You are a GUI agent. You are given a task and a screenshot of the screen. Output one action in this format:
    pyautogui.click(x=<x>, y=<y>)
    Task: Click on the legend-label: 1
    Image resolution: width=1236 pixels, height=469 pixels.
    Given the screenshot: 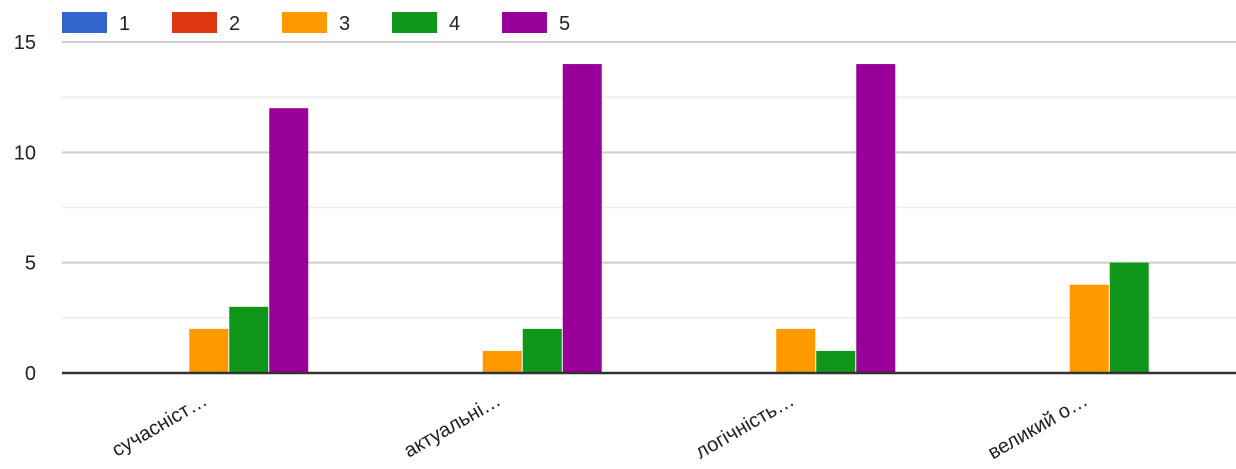 What is the action you would take?
    pyautogui.click(x=124, y=24)
    